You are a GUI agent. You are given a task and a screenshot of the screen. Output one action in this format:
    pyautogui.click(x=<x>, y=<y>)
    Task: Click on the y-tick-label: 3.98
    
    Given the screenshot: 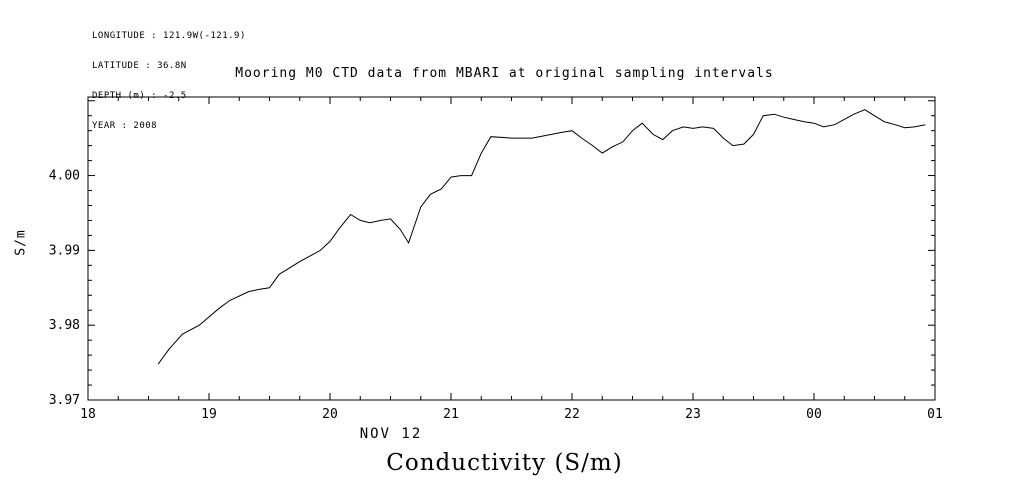 What is the action you would take?
    pyautogui.click(x=64, y=325)
    